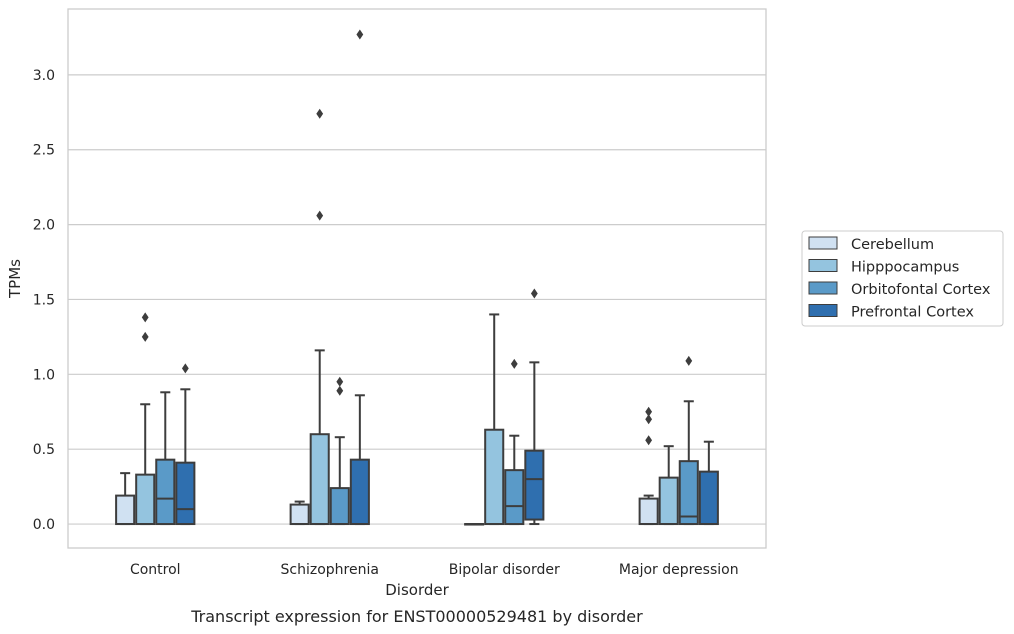 The width and height of the screenshot is (1014, 634). What do you see at coordinates (504, 570) in the screenshot?
I see `x-tick-label: Bipolar disorder` at bounding box center [504, 570].